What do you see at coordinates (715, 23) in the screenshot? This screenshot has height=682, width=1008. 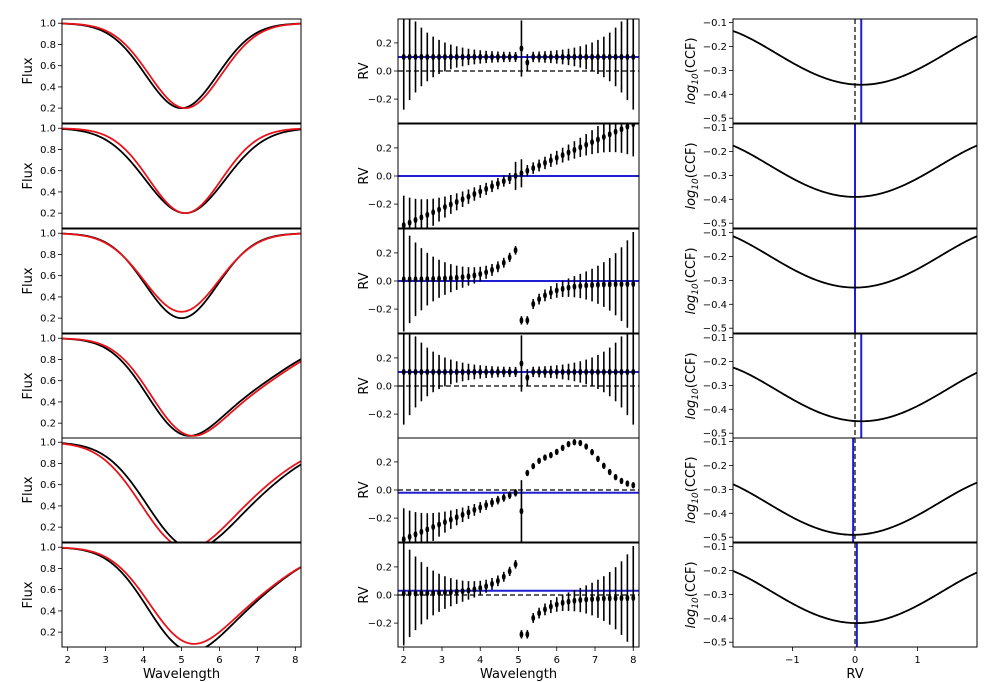 I see `ytick-label: −0.1` at bounding box center [715, 23].